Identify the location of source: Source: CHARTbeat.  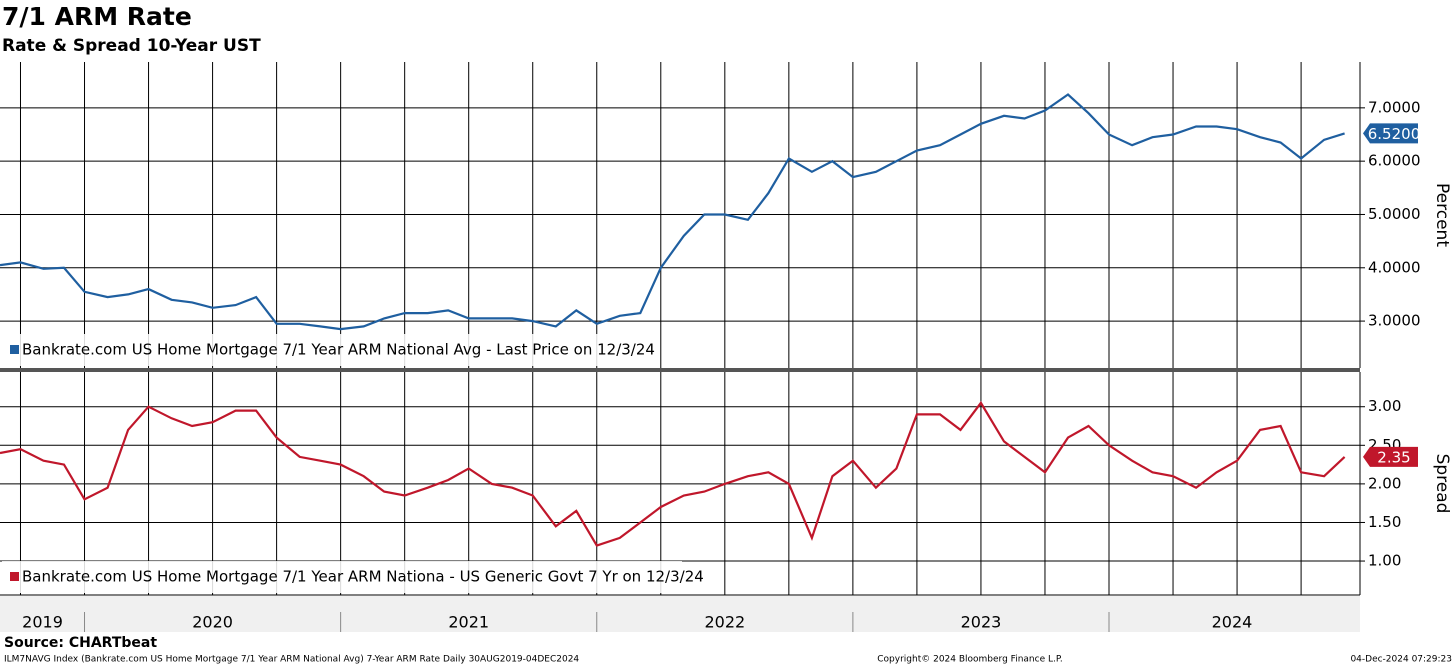
(80, 643).